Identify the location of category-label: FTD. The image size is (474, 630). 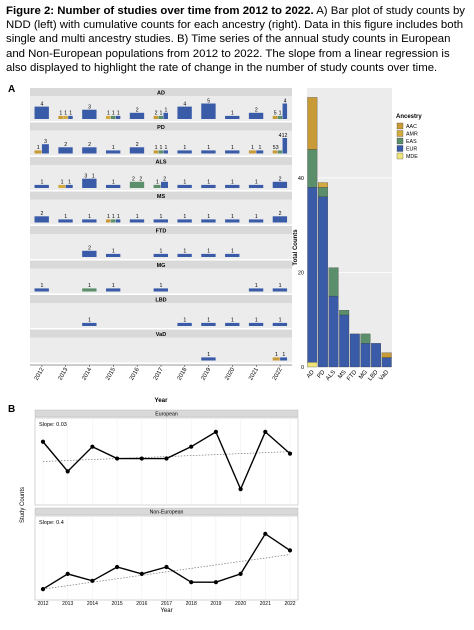
(352, 375).